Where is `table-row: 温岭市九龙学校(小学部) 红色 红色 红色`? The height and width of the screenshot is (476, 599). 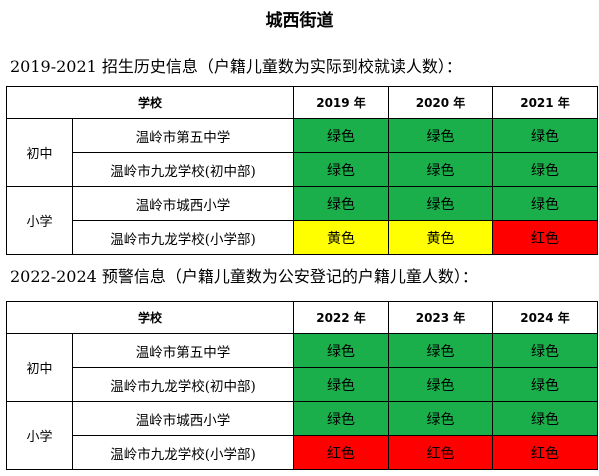 table-row: 温岭市九龙学校(小学部) 红色 红色 红色 is located at coordinates (303, 452).